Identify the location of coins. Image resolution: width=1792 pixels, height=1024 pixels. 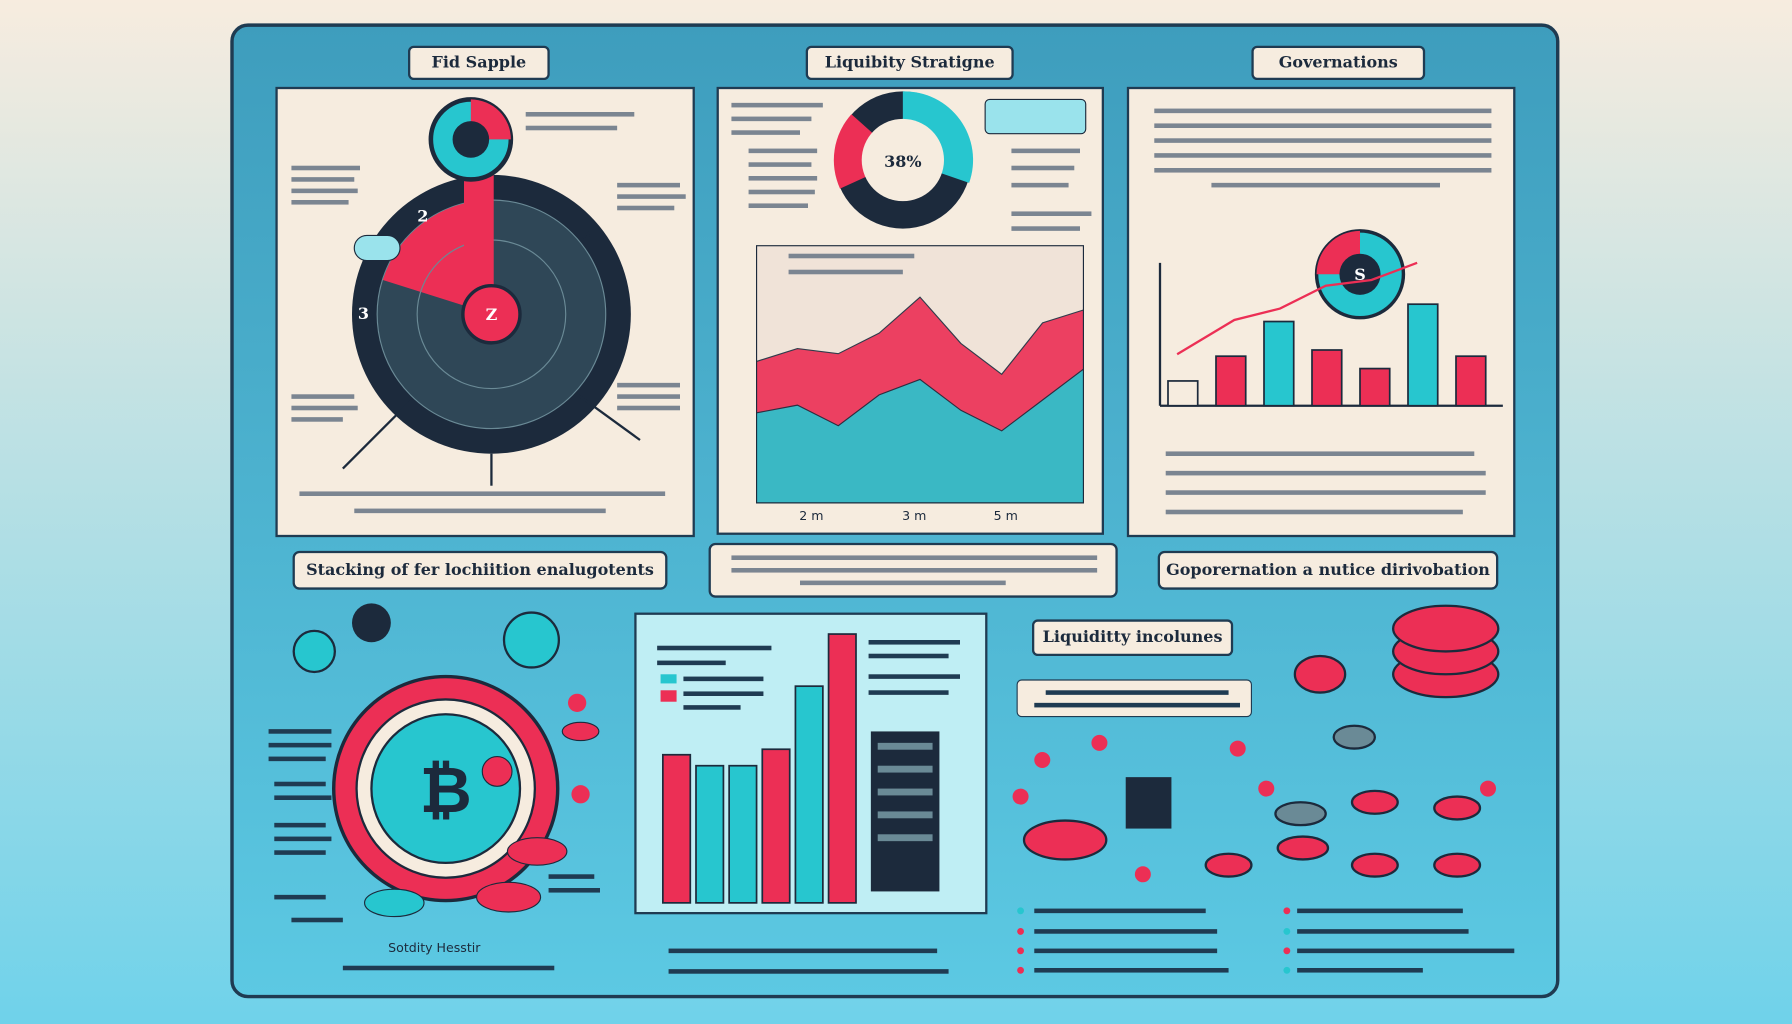
(1261, 741).